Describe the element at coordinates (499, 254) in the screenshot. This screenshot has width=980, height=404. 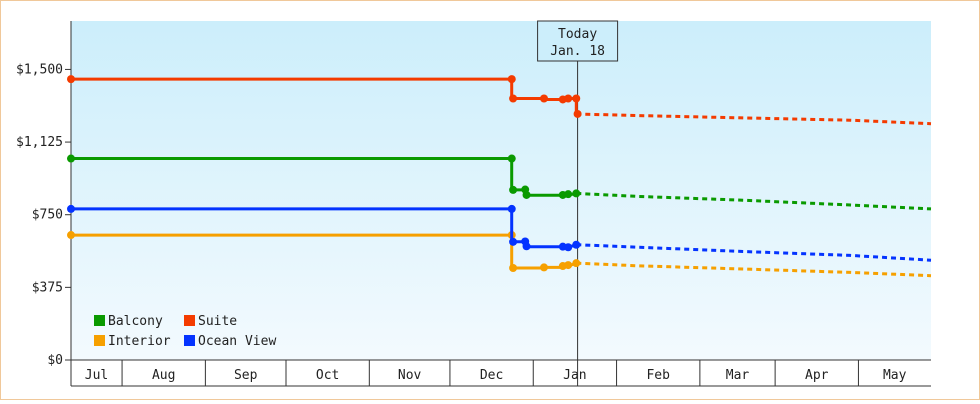
I see `series-interior` at that location.